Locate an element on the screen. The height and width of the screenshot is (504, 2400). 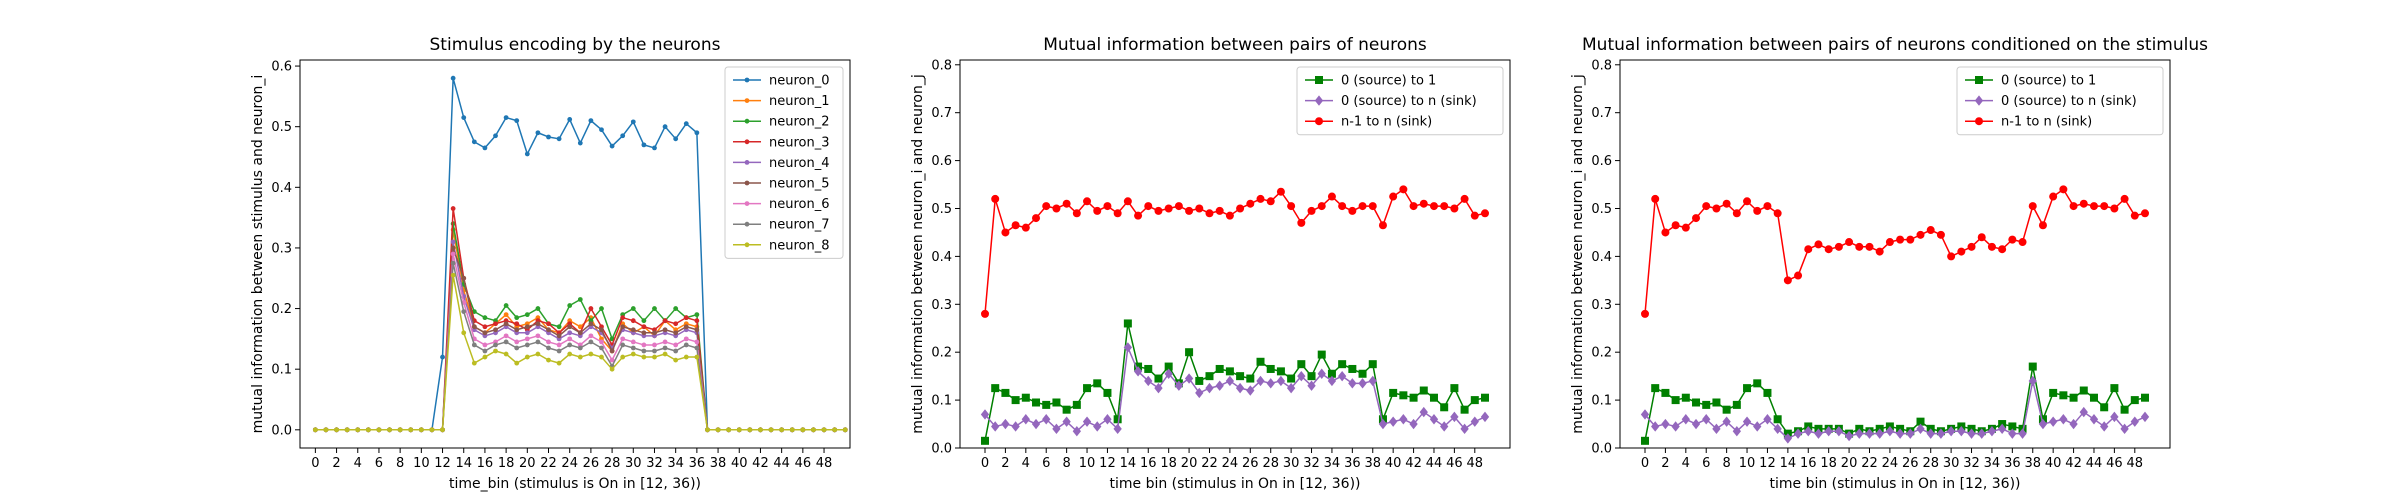
x-tick-label: 16 is located at coordinates (1148, 463).